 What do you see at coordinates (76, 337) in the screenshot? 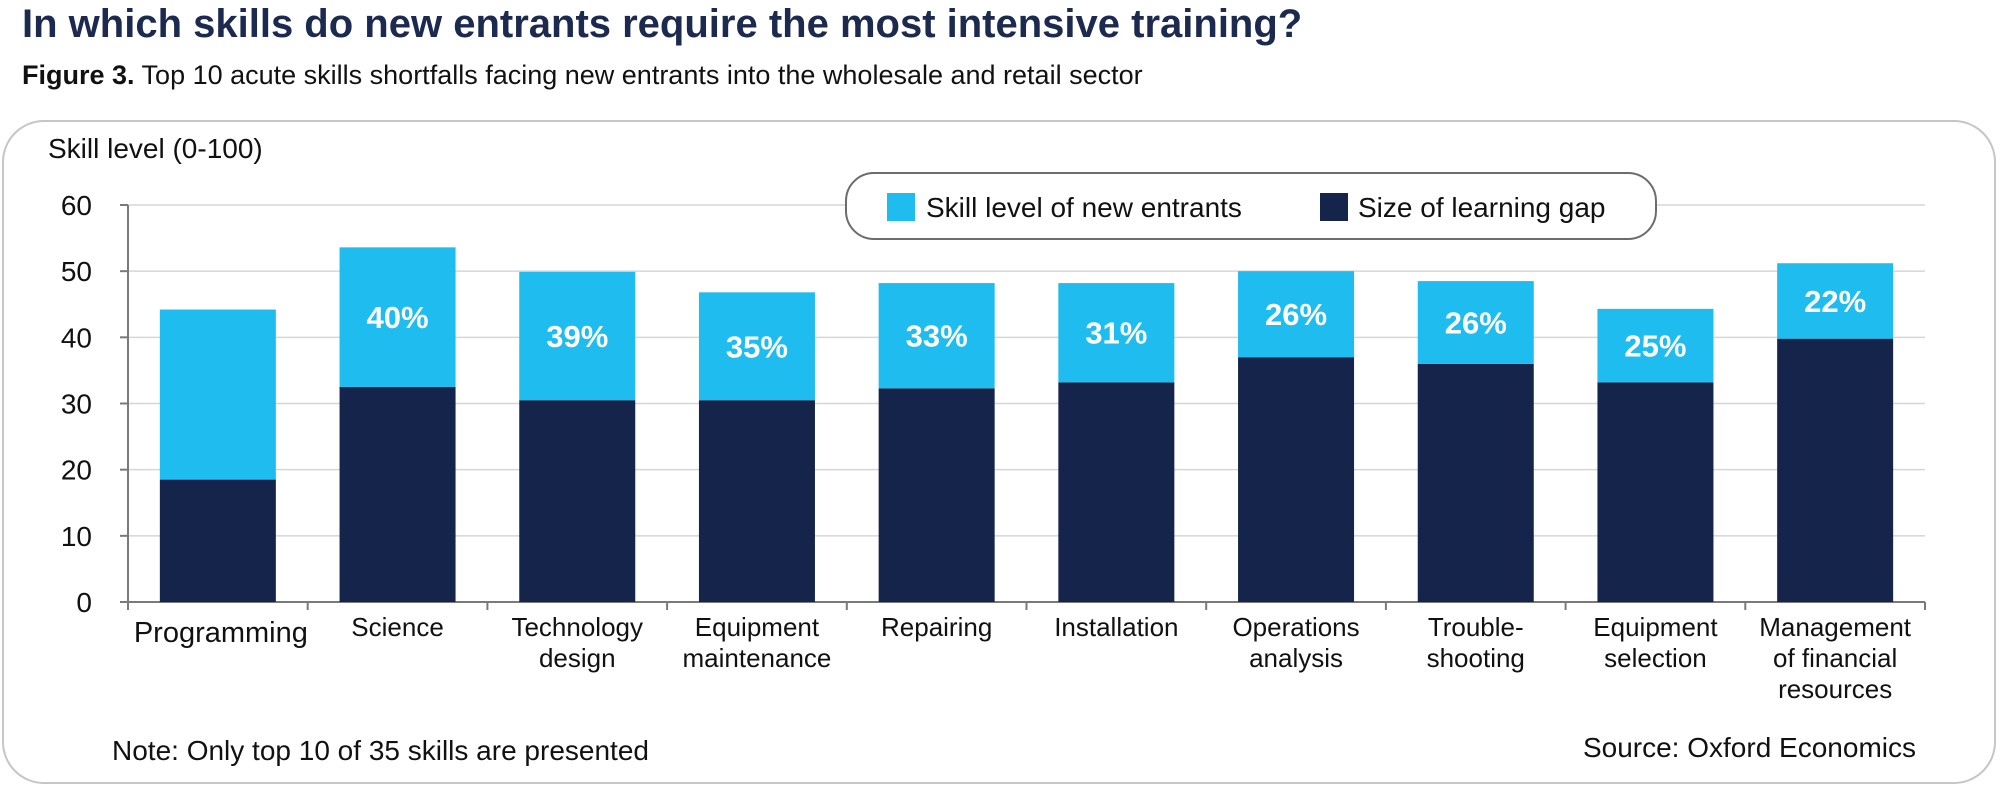
I see `y-tick-label: 40` at bounding box center [76, 337].